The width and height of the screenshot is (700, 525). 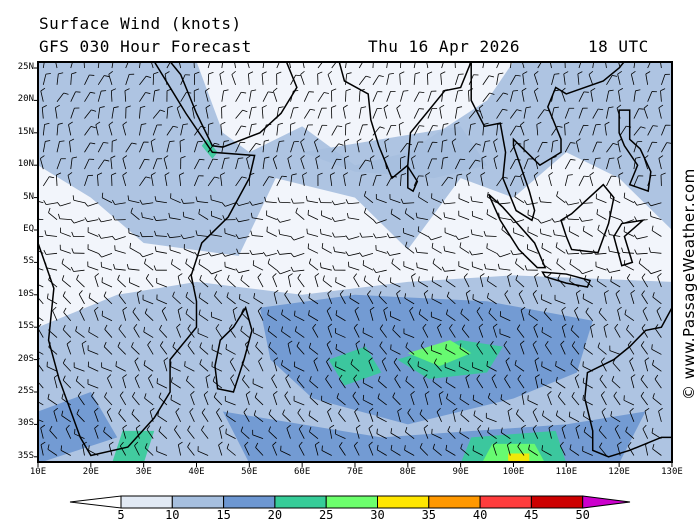 I want to click on lon-label: 10E, so click(x=38, y=472).